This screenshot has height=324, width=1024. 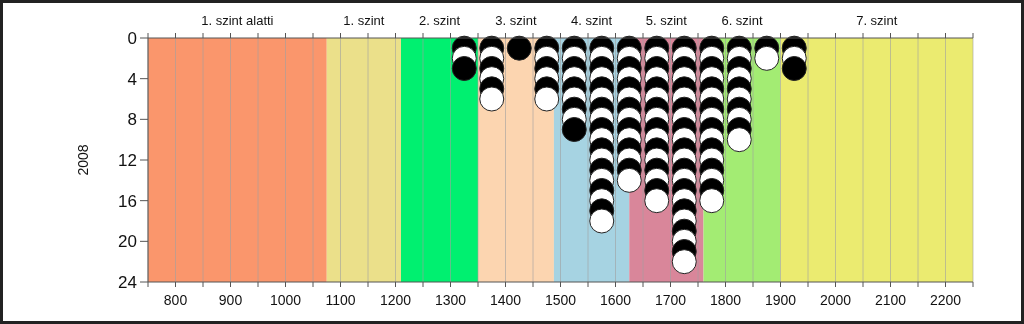 What do you see at coordinates (780, 300) in the screenshot?
I see `x-tick-label: 1900` at bounding box center [780, 300].